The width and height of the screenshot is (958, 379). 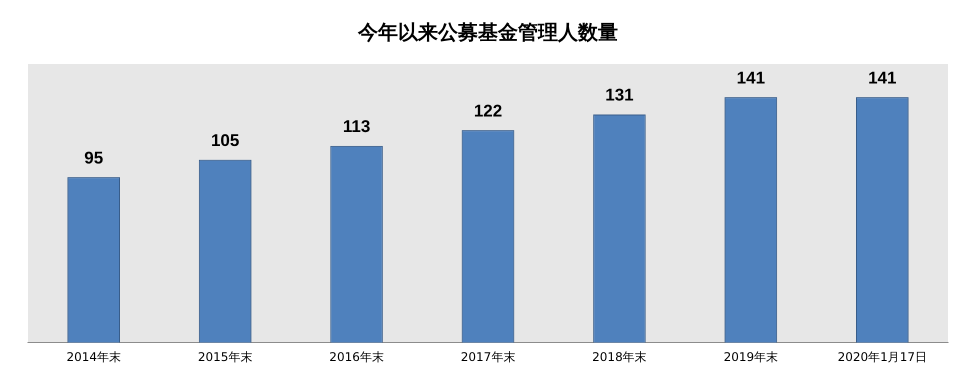 I want to click on data-label: 122, so click(x=488, y=110).